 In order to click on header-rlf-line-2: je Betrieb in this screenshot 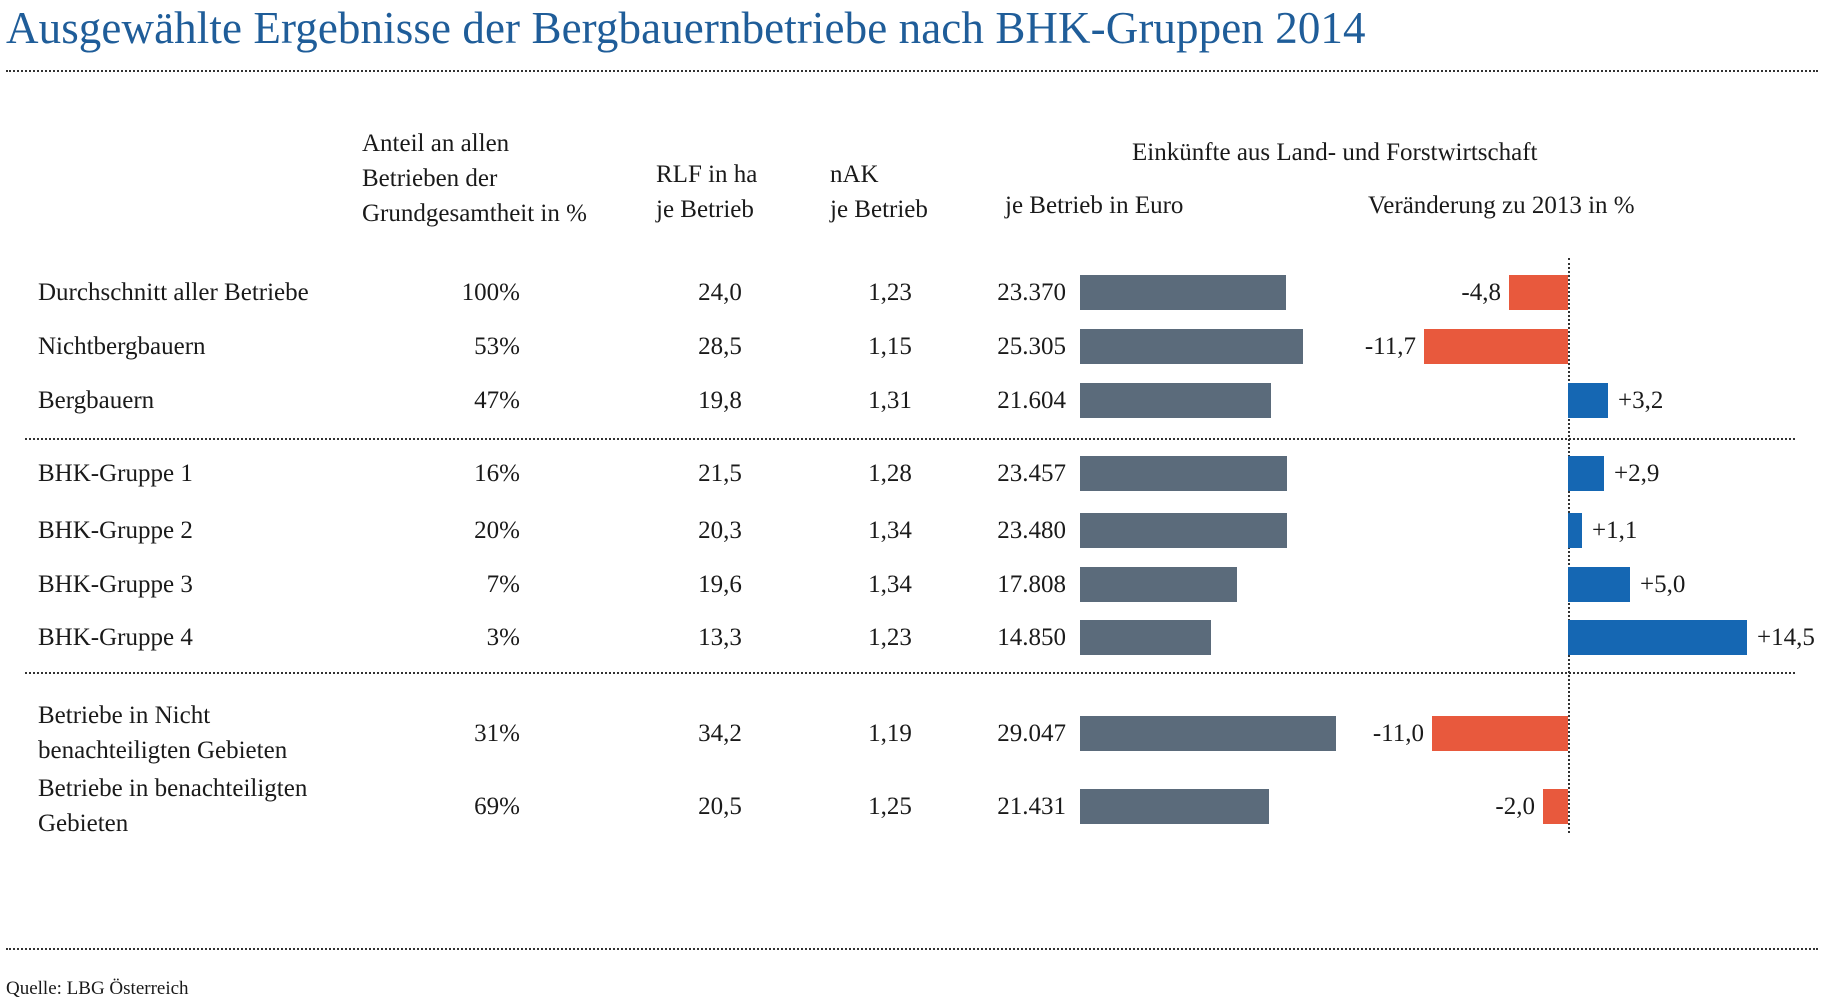, I will do `click(705, 209)`.